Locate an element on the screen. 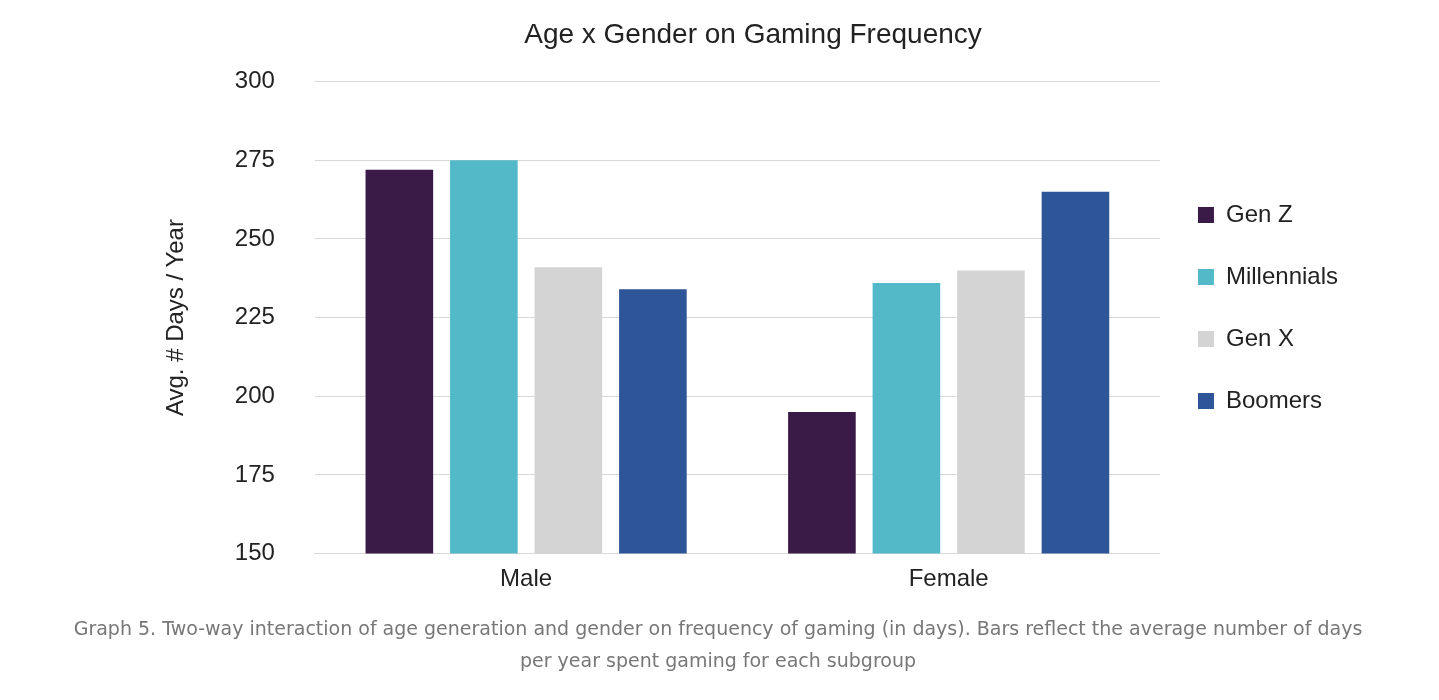  chart-title: Age x Gender on Gaming Frequency is located at coordinates (753, 33).